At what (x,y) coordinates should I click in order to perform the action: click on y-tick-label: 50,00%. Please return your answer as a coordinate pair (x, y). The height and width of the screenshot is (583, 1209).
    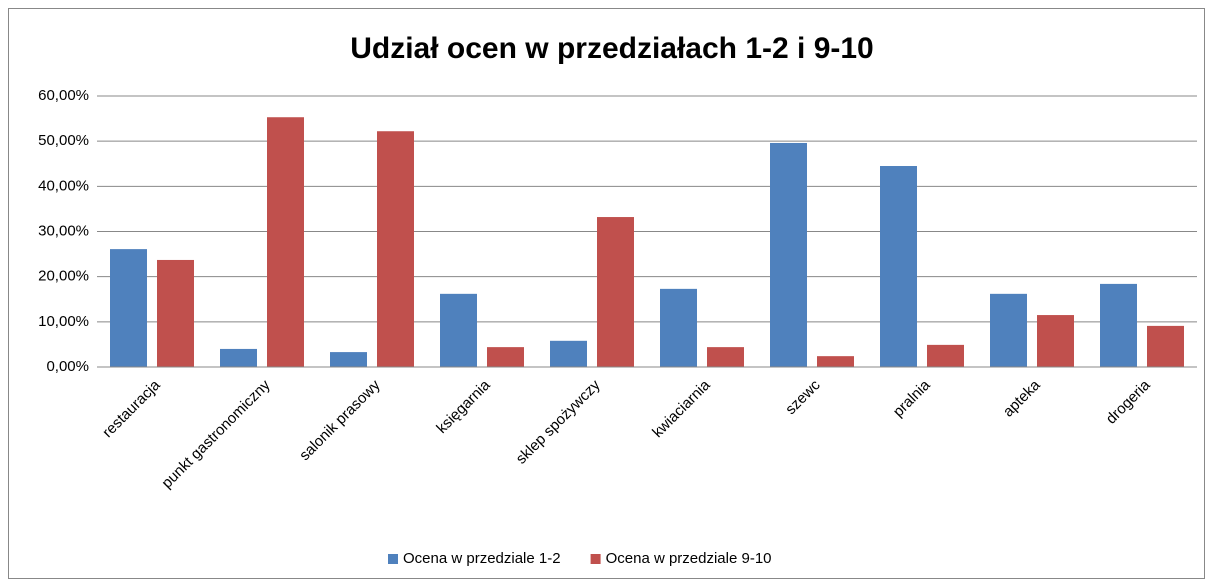
    Looking at the image, I should click on (63, 140).